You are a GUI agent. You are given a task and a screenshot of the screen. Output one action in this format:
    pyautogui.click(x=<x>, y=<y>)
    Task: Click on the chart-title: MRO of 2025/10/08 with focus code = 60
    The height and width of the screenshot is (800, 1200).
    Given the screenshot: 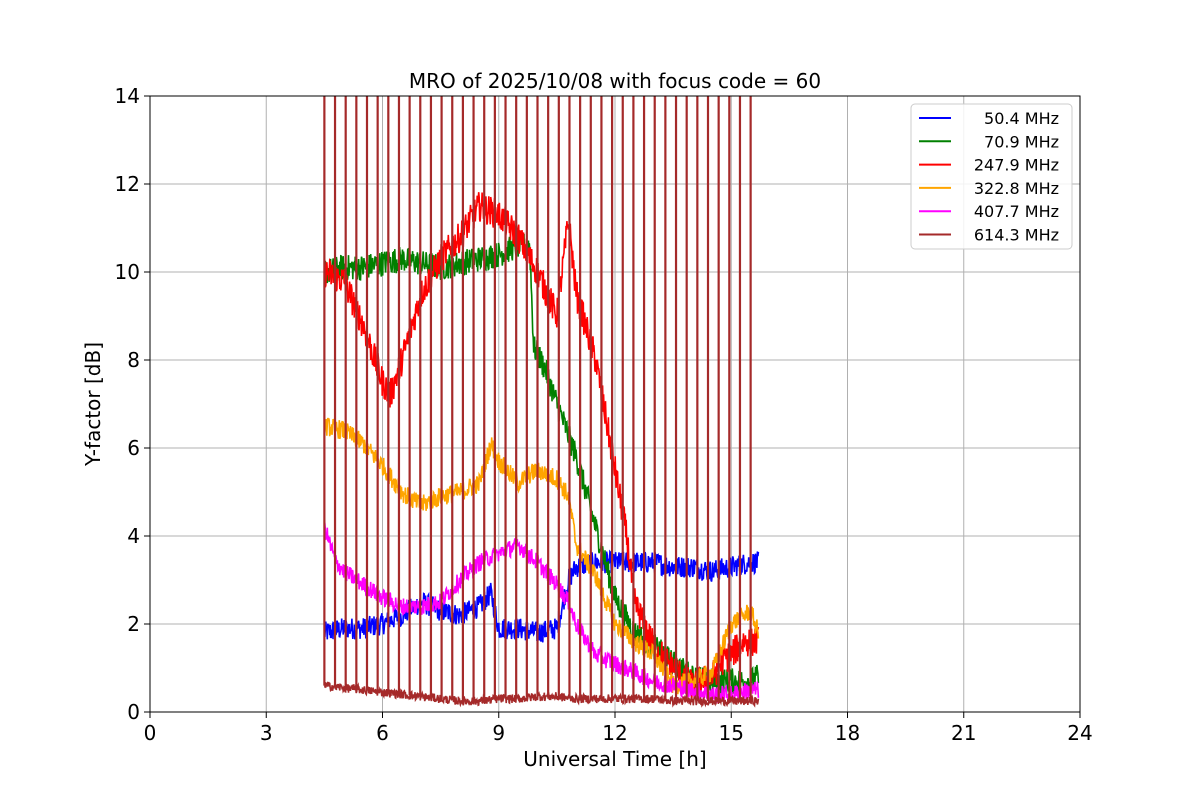 What is the action you would take?
    pyautogui.click(x=615, y=81)
    